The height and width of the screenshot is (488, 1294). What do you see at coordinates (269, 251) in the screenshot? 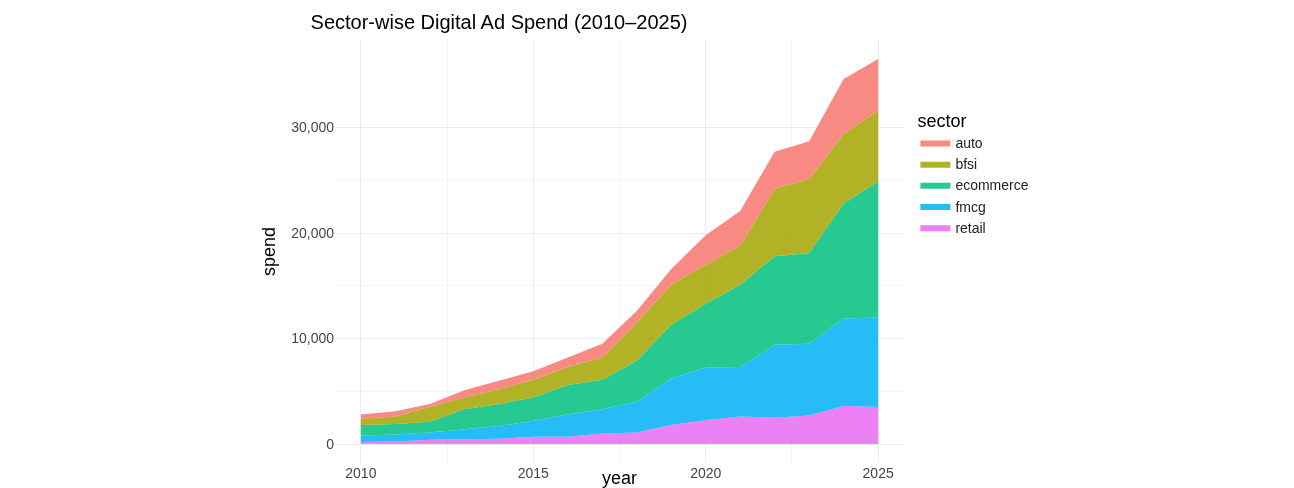
I see `y-axis-title: spend` at bounding box center [269, 251].